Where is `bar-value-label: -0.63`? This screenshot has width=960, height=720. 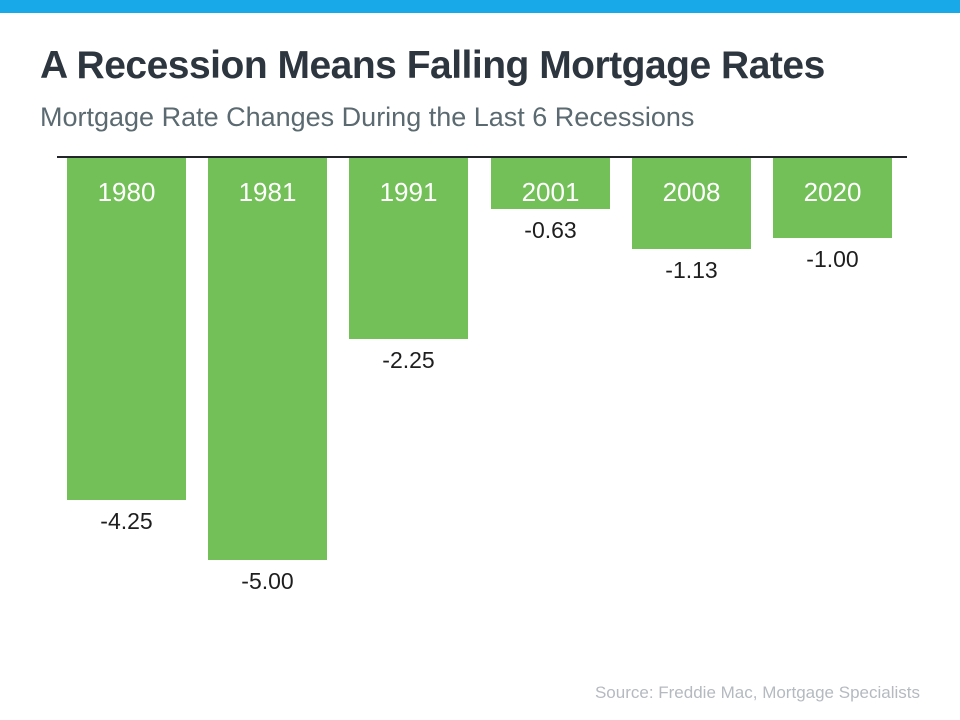 bar-value-label: -0.63 is located at coordinates (550, 230).